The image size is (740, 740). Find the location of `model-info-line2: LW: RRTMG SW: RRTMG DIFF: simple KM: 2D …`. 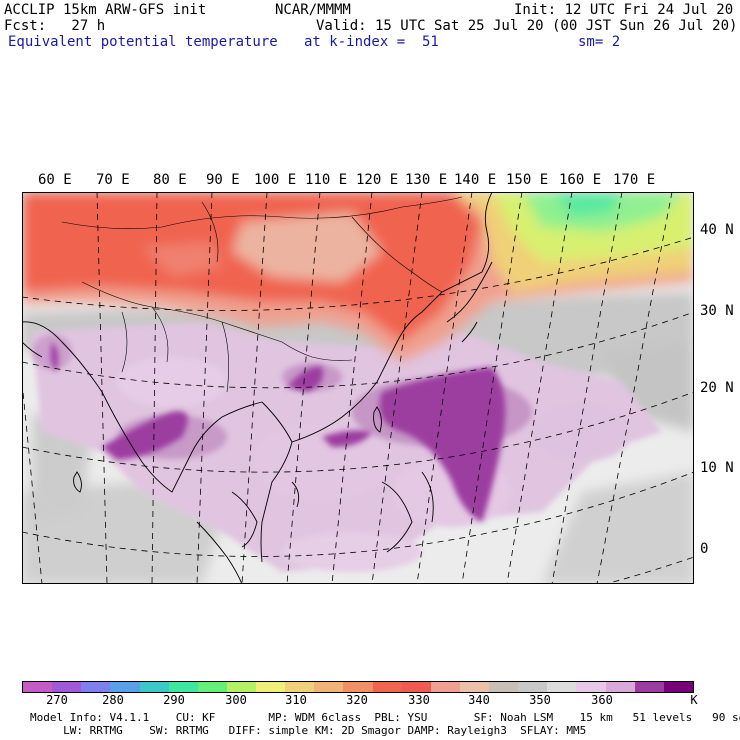

model-info-line2: LW: RRTMG SW: RRTMG DIFF: simple KM: 2D … is located at coordinates (308, 730).